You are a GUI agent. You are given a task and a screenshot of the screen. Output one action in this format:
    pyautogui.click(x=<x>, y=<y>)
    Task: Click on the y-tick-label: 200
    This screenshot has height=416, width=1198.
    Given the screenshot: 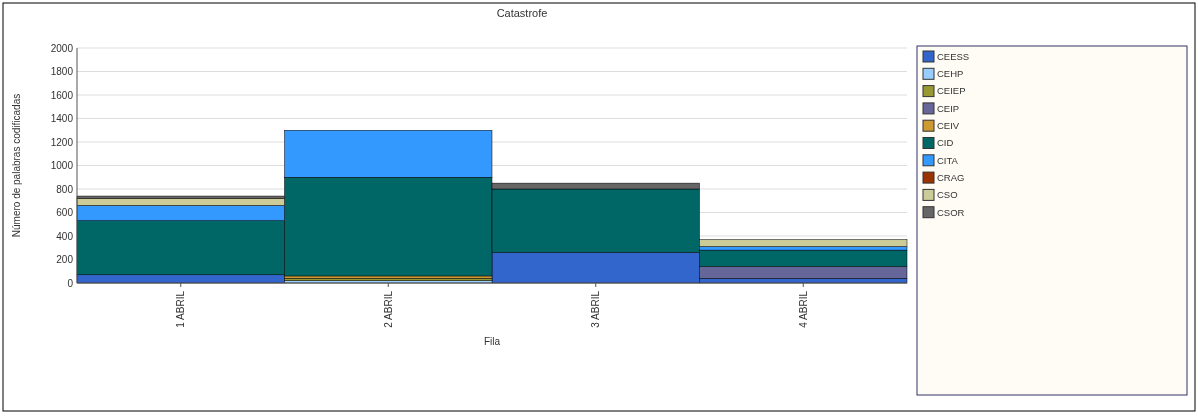 What is the action you would take?
    pyautogui.click(x=65, y=259)
    